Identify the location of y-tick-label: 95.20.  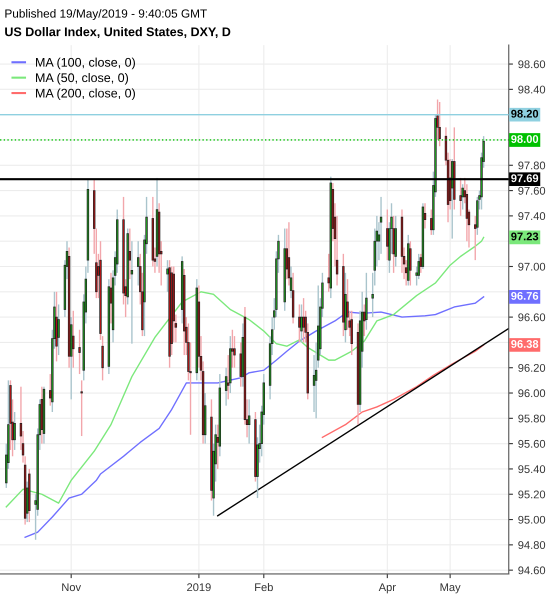
(532, 494).